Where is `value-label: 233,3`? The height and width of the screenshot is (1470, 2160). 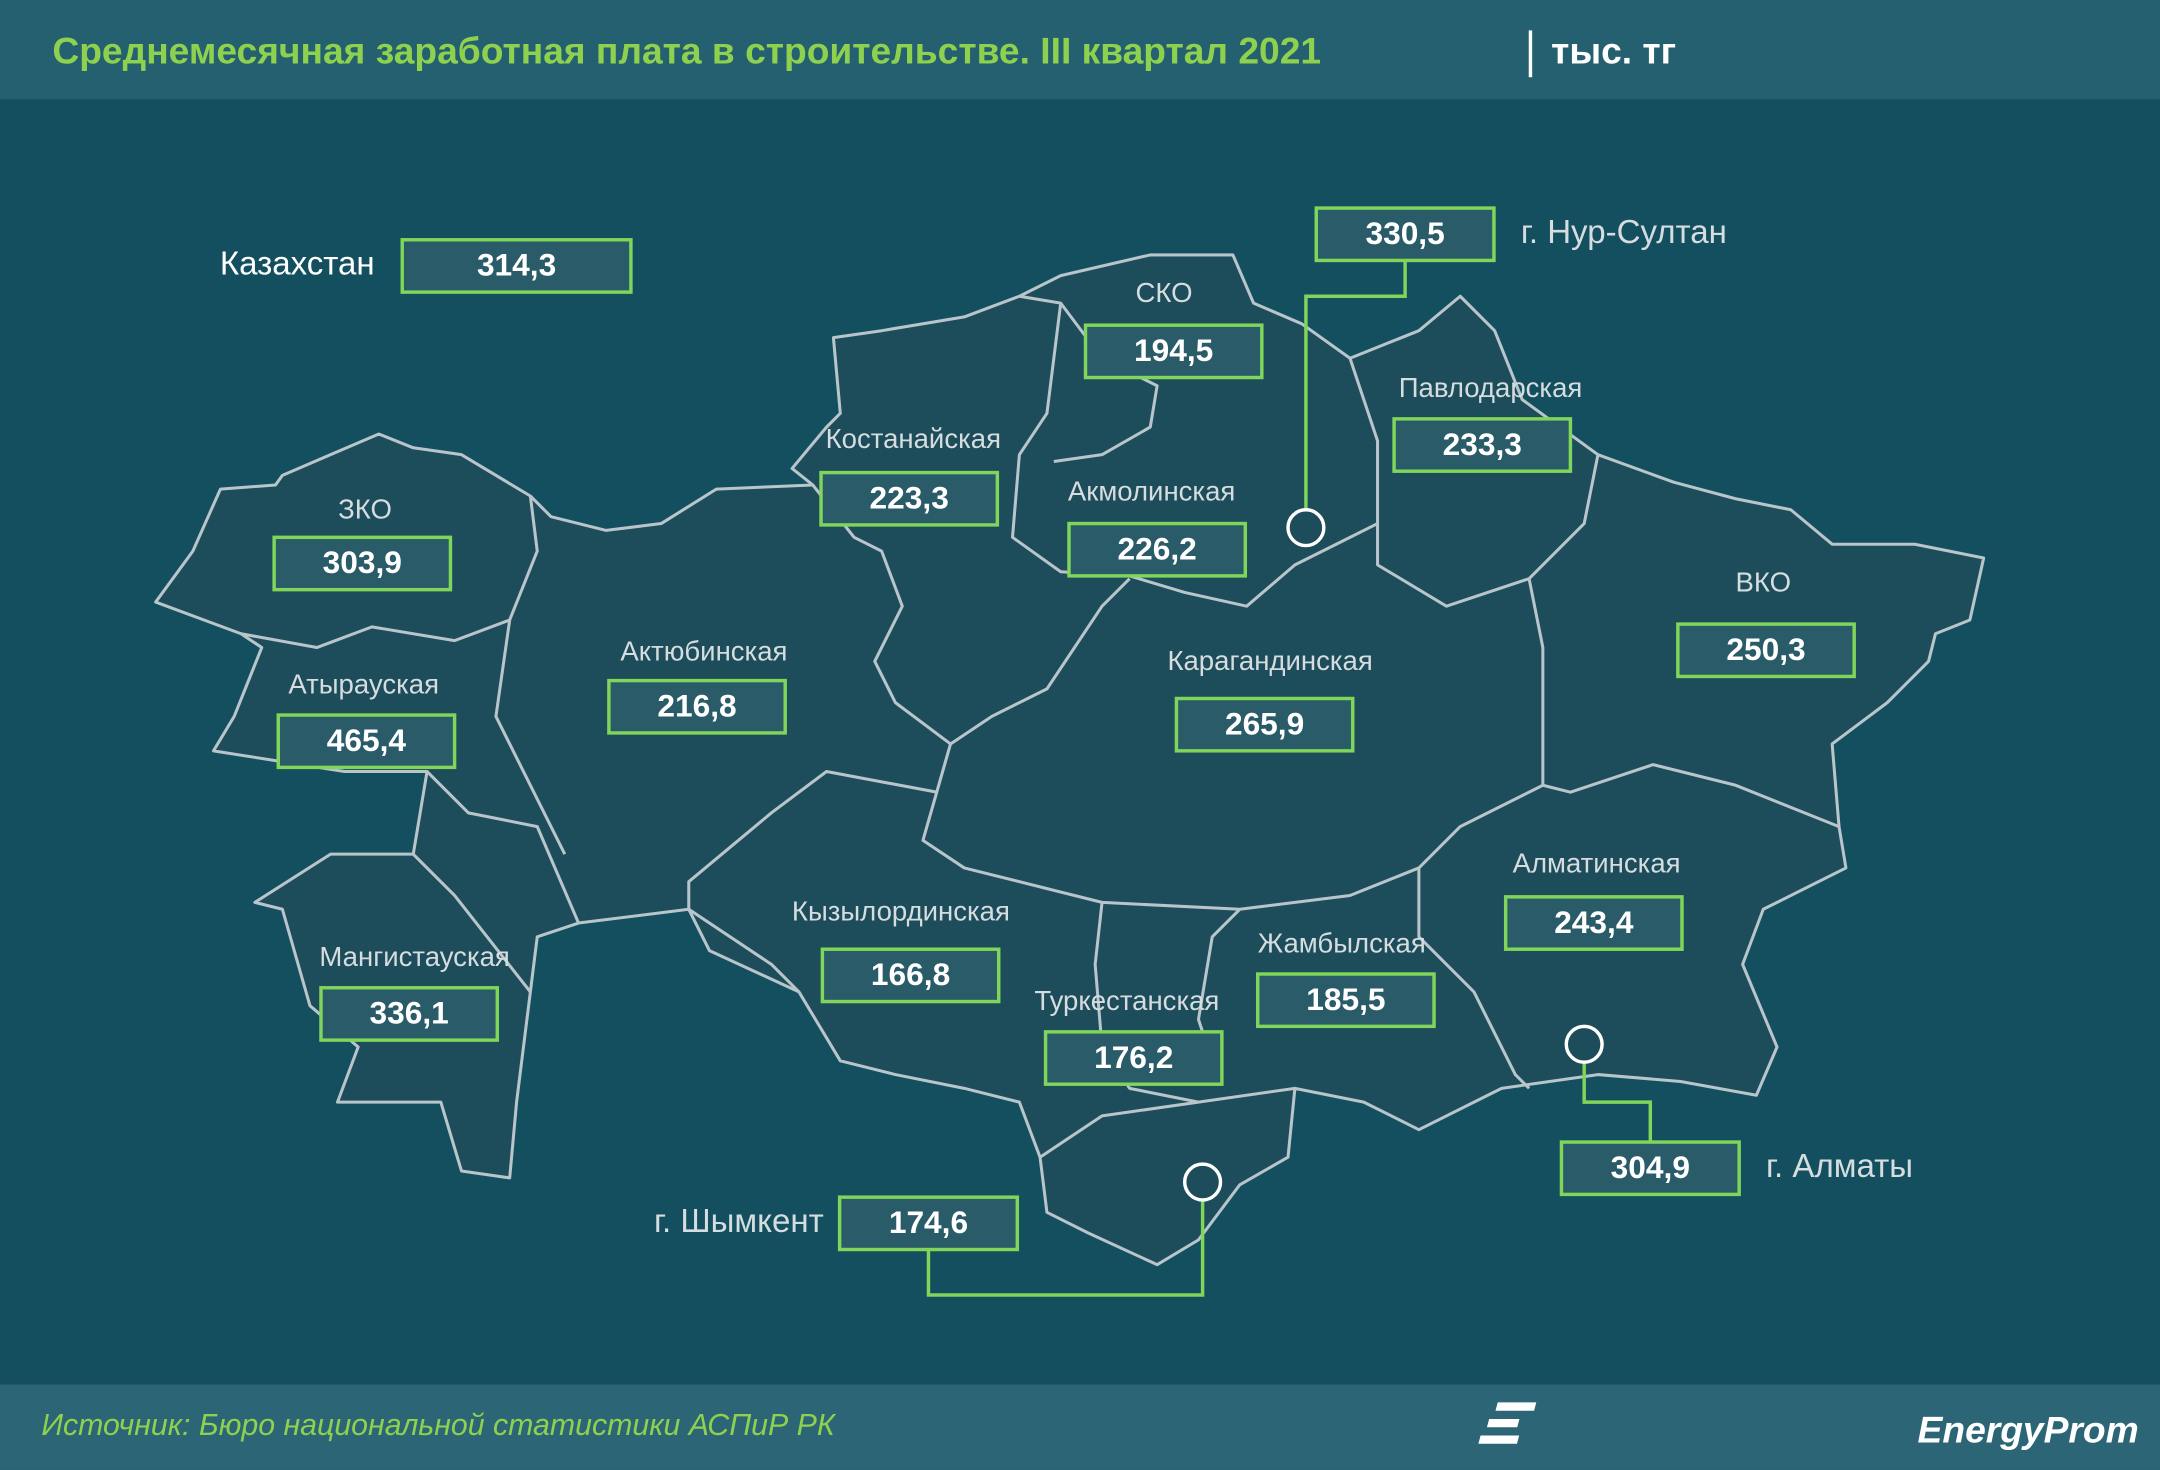
value-label: 233,3 is located at coordinates (1482, 444).